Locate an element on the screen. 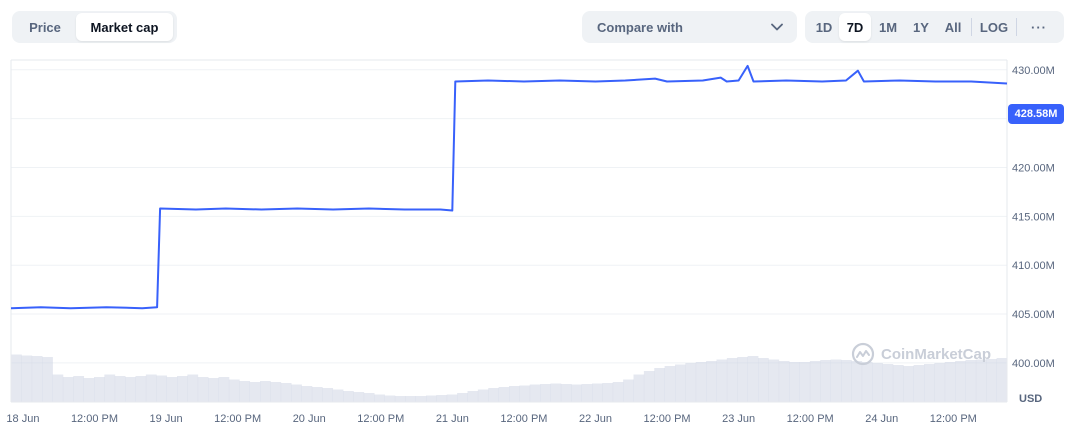 Image resolution: width=1077 pixels, height=437 pixels. range-1m-button: 1M is located at coordinates (888, 27).